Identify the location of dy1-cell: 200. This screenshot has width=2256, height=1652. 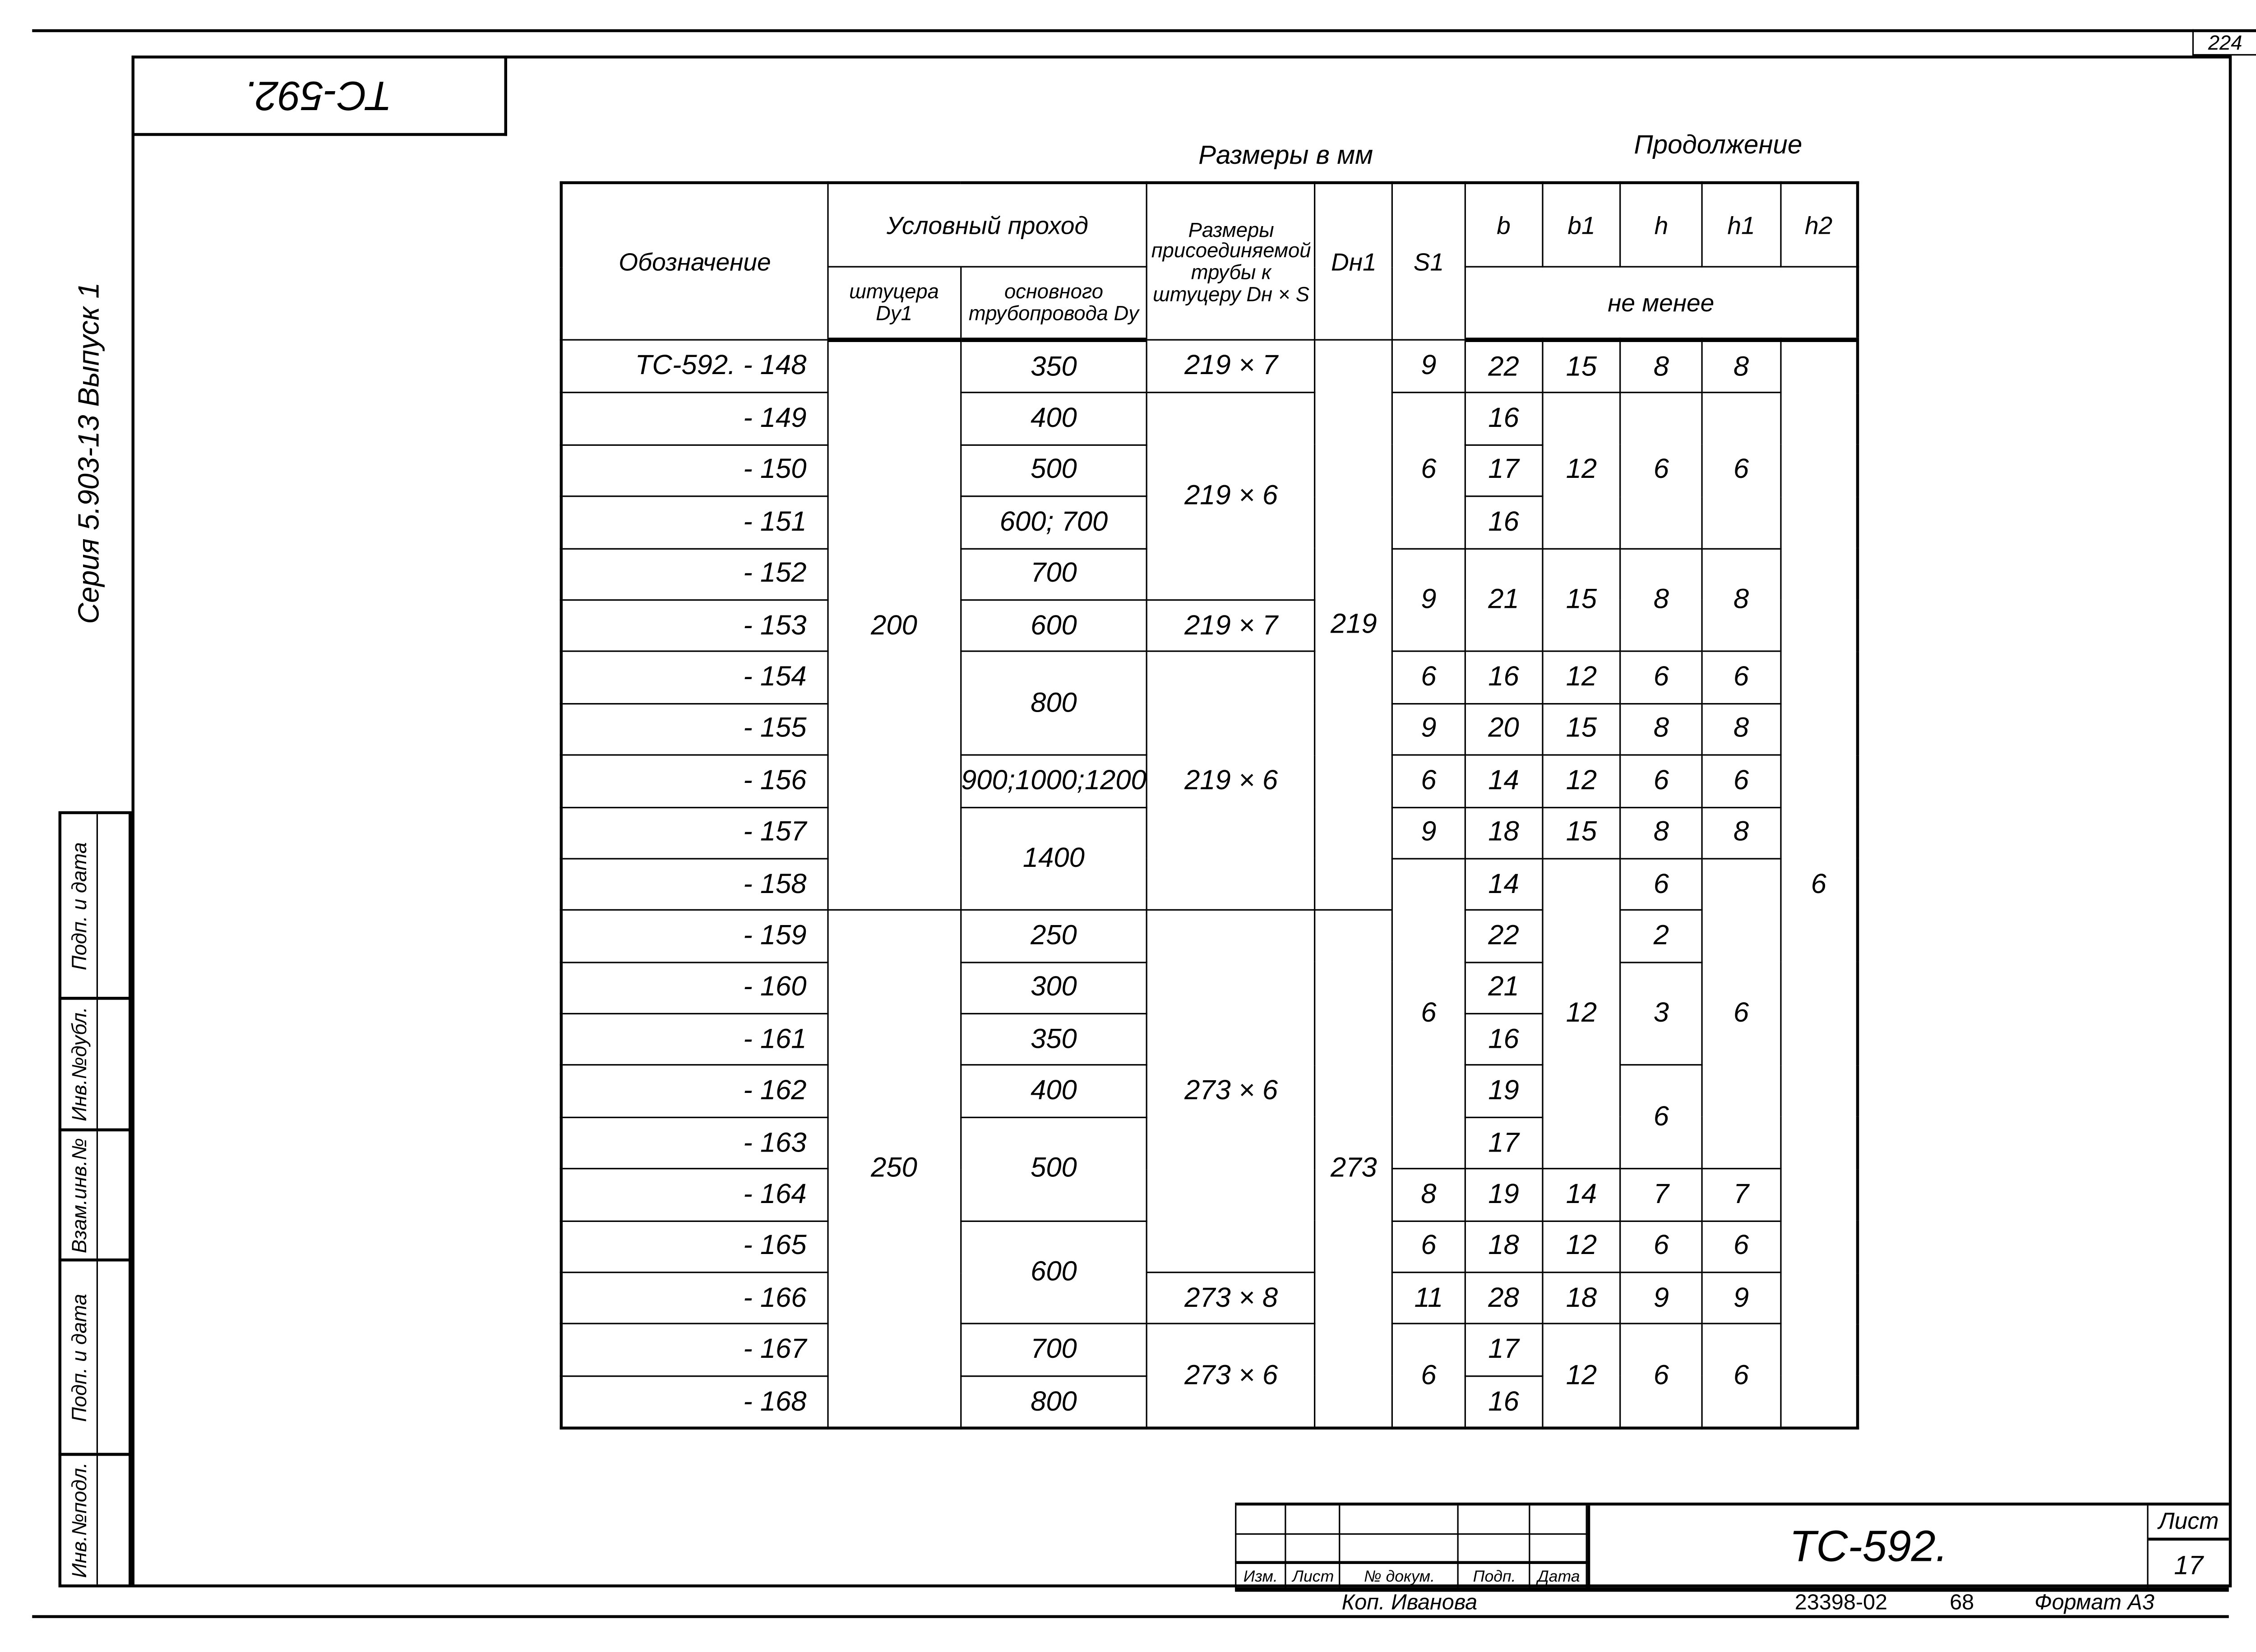
(894, 625).